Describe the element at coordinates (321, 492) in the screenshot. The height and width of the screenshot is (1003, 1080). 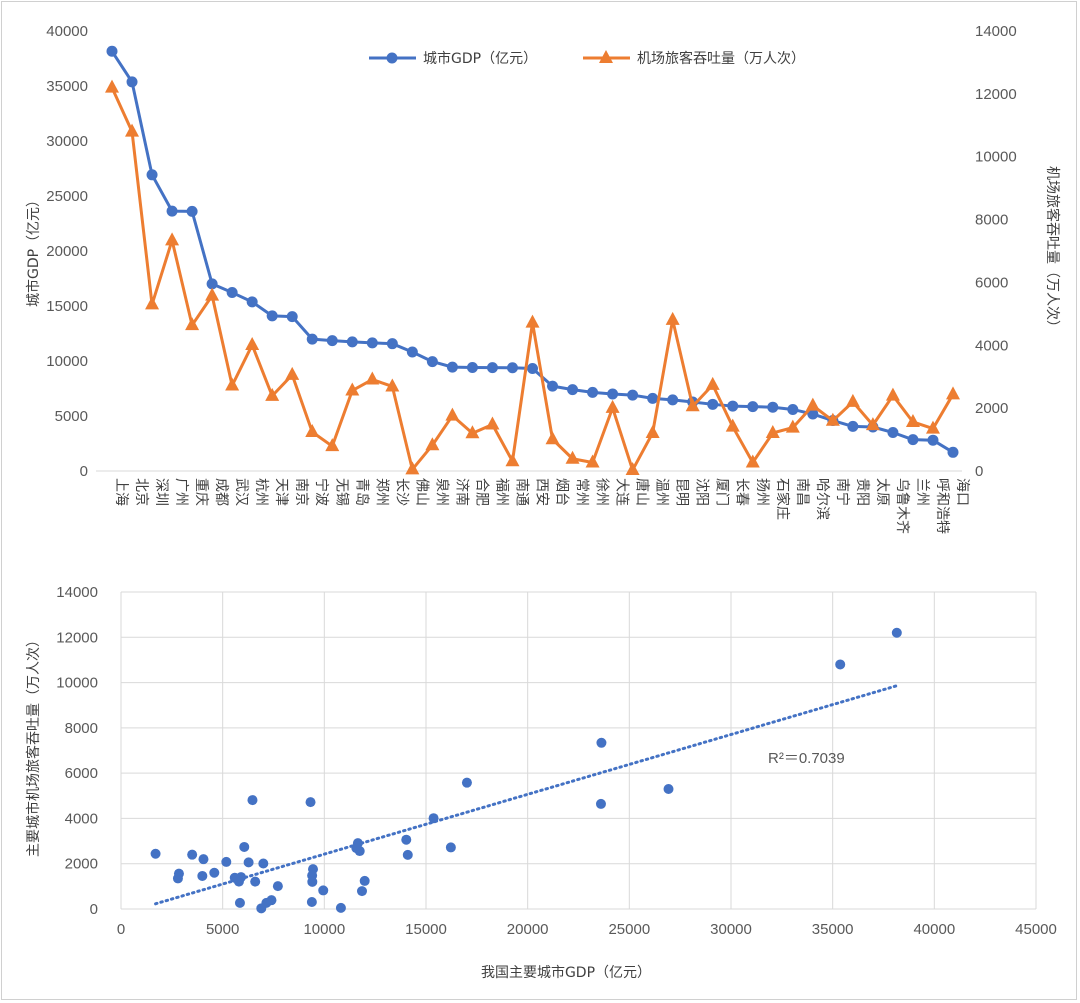
I see `x-category-label: 宁波` at that location.